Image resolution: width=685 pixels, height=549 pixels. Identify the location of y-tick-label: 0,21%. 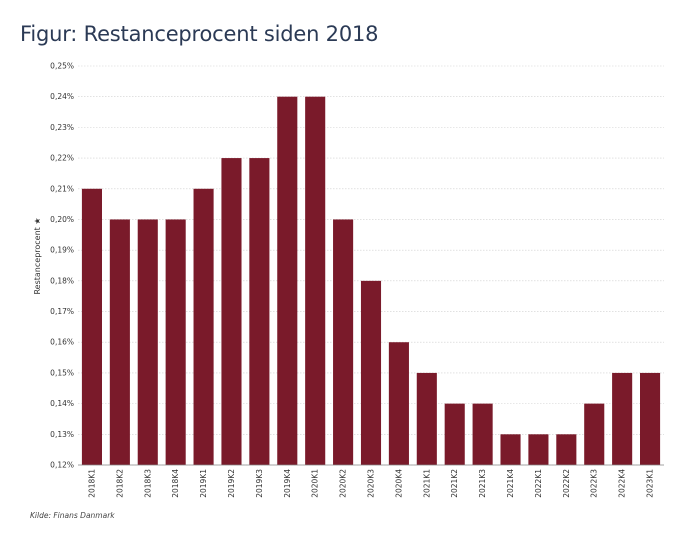
(62, 188).